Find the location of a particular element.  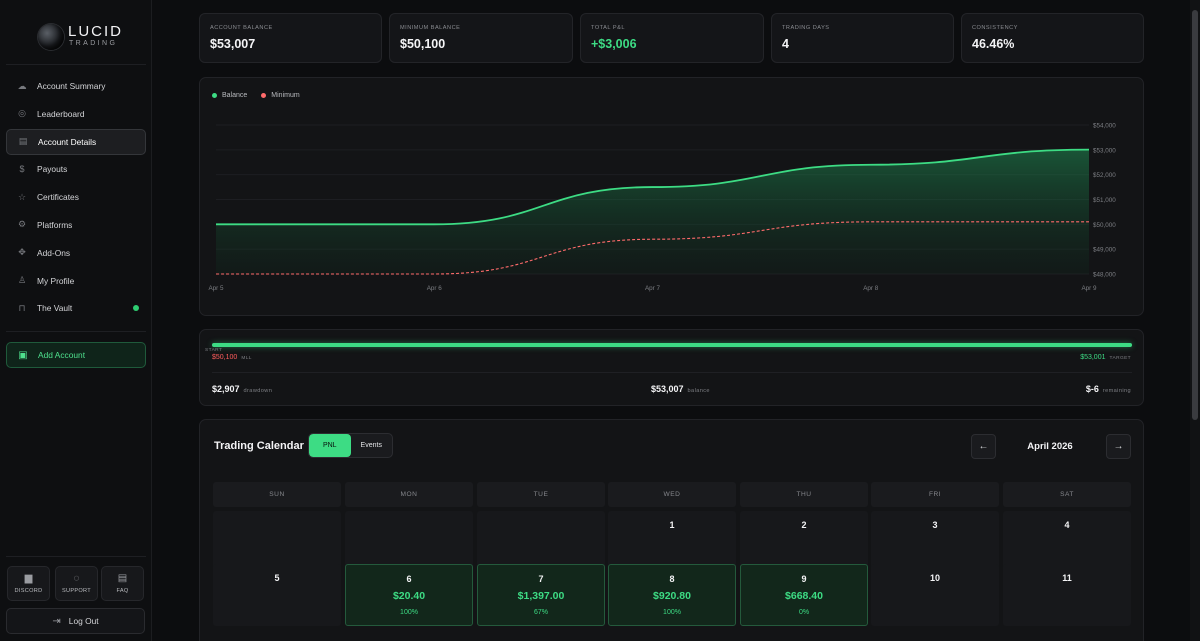

document-icon: ▤ is located at coordinates (23, 141).